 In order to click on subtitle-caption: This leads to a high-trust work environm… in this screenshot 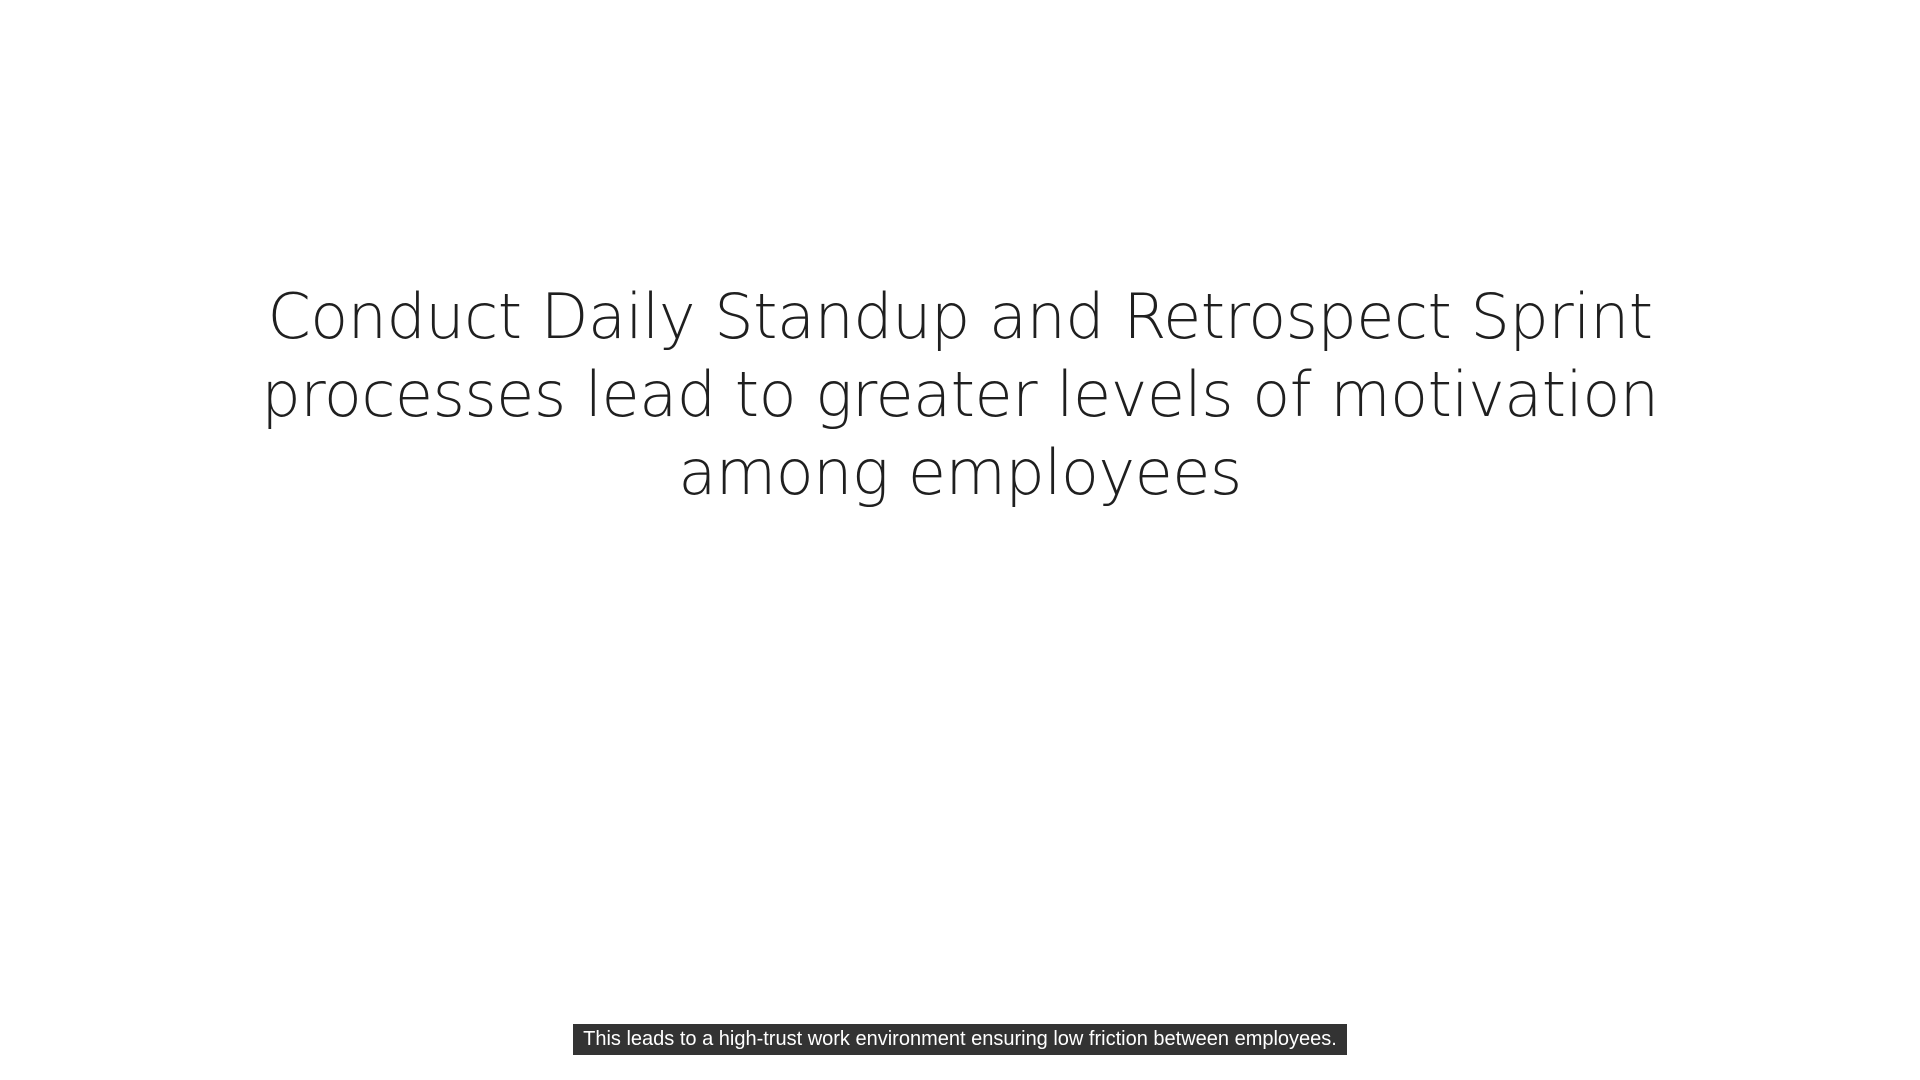, I will do `click(960, 1039)`.